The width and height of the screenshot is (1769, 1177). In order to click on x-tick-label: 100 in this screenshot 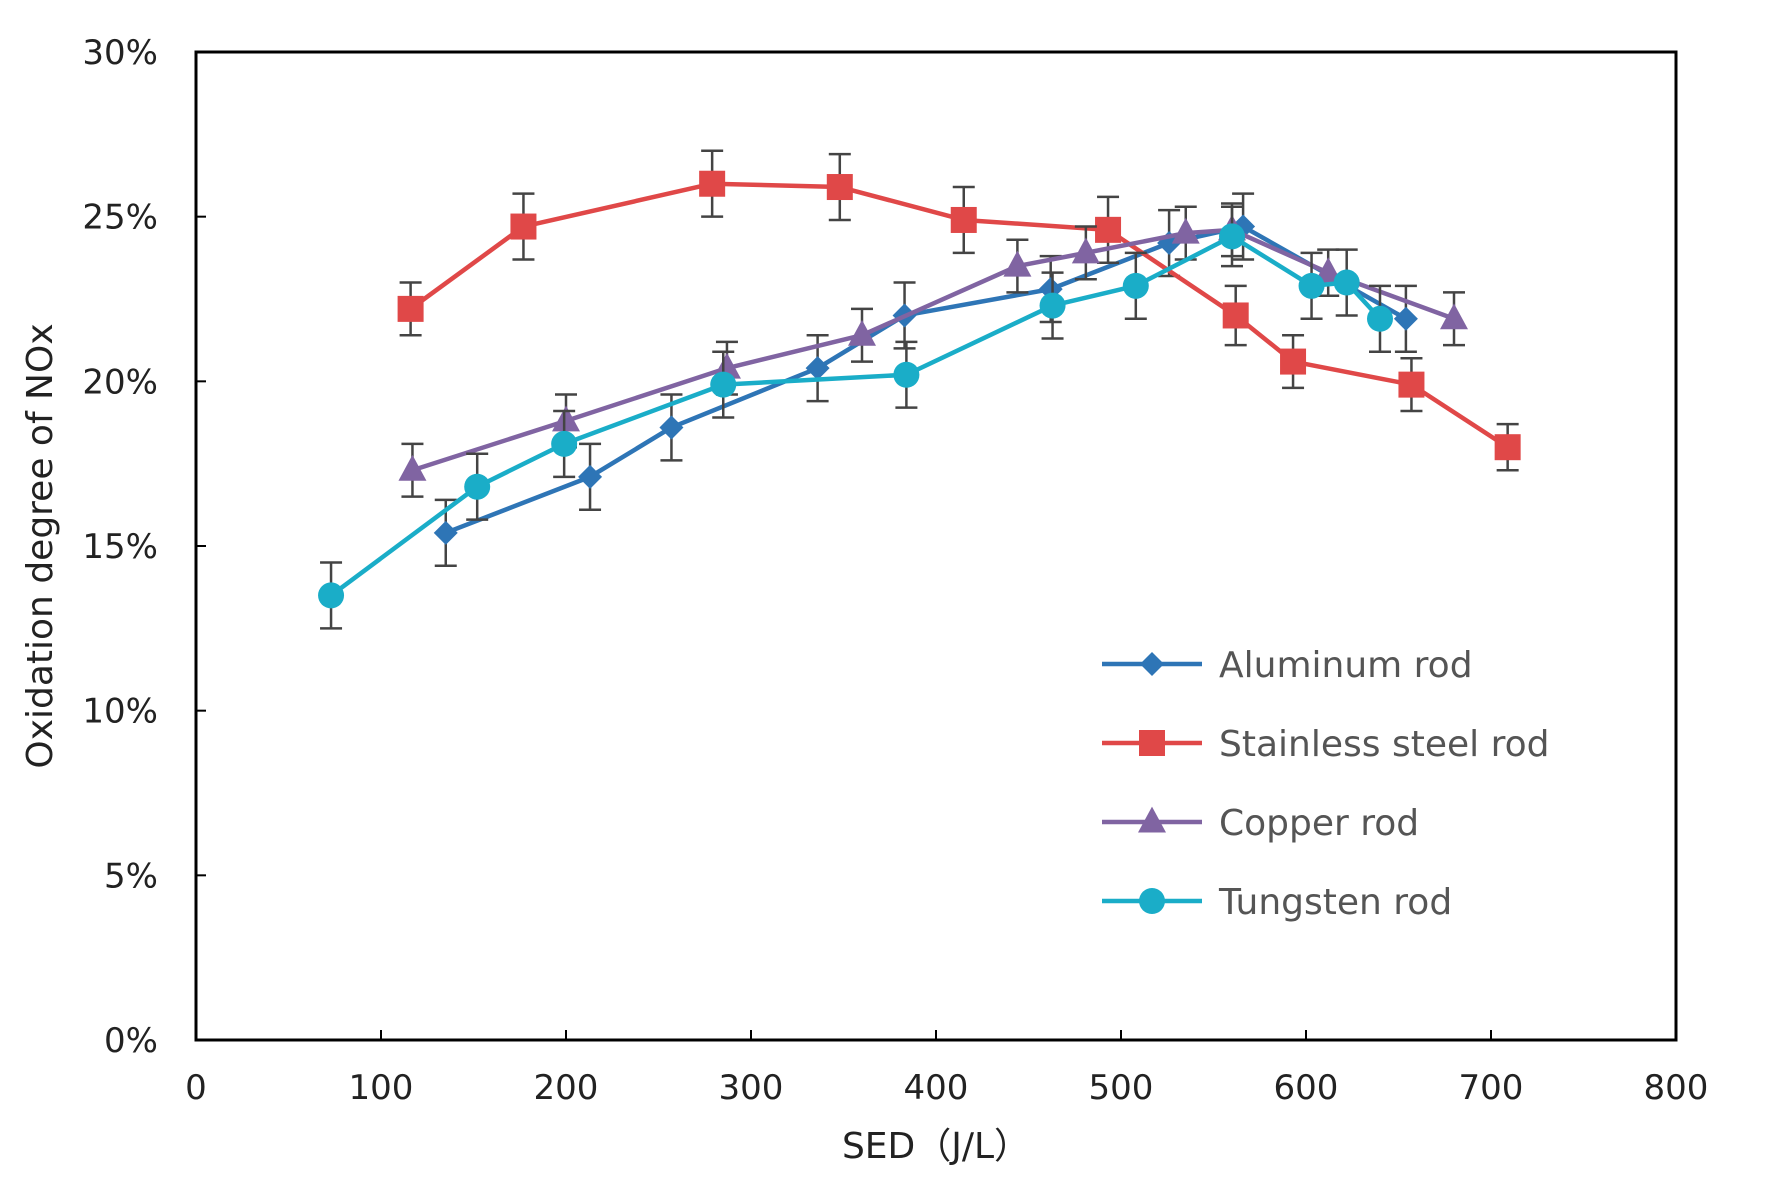, I will do `click(381, 1088)`.